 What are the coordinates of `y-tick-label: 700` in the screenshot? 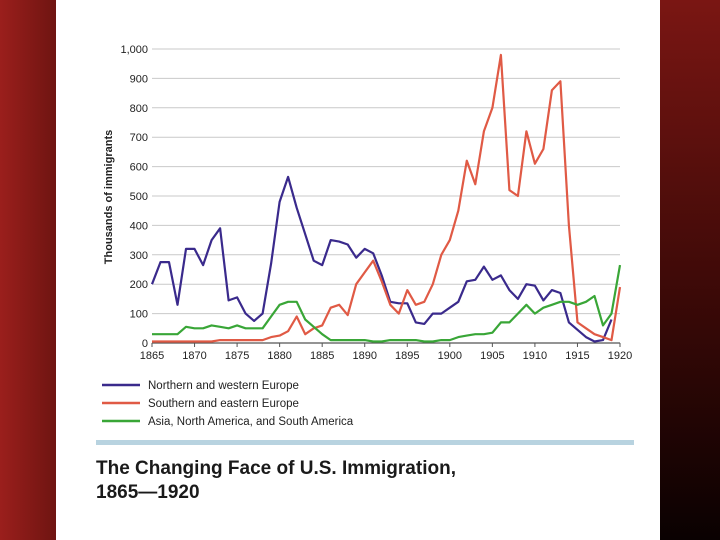 It's located at (139, 138).